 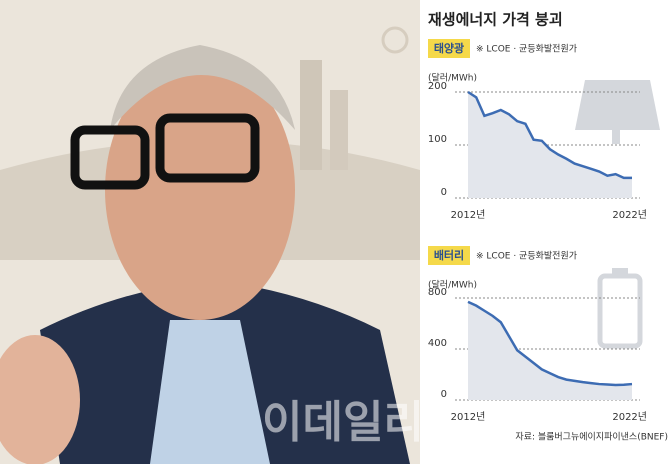 What do you see at coordinates (210, 392) in the screenshot?
I see `shirt` at bounding box center [210, 392].